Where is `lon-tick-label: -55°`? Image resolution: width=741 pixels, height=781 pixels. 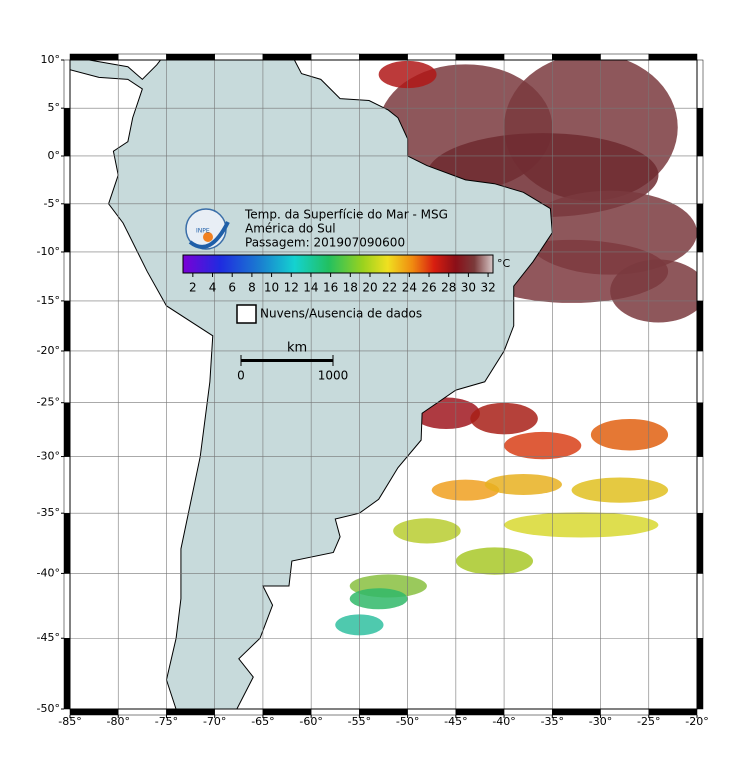
lon-tick-label: -55° is located at coordinates (359, 721).